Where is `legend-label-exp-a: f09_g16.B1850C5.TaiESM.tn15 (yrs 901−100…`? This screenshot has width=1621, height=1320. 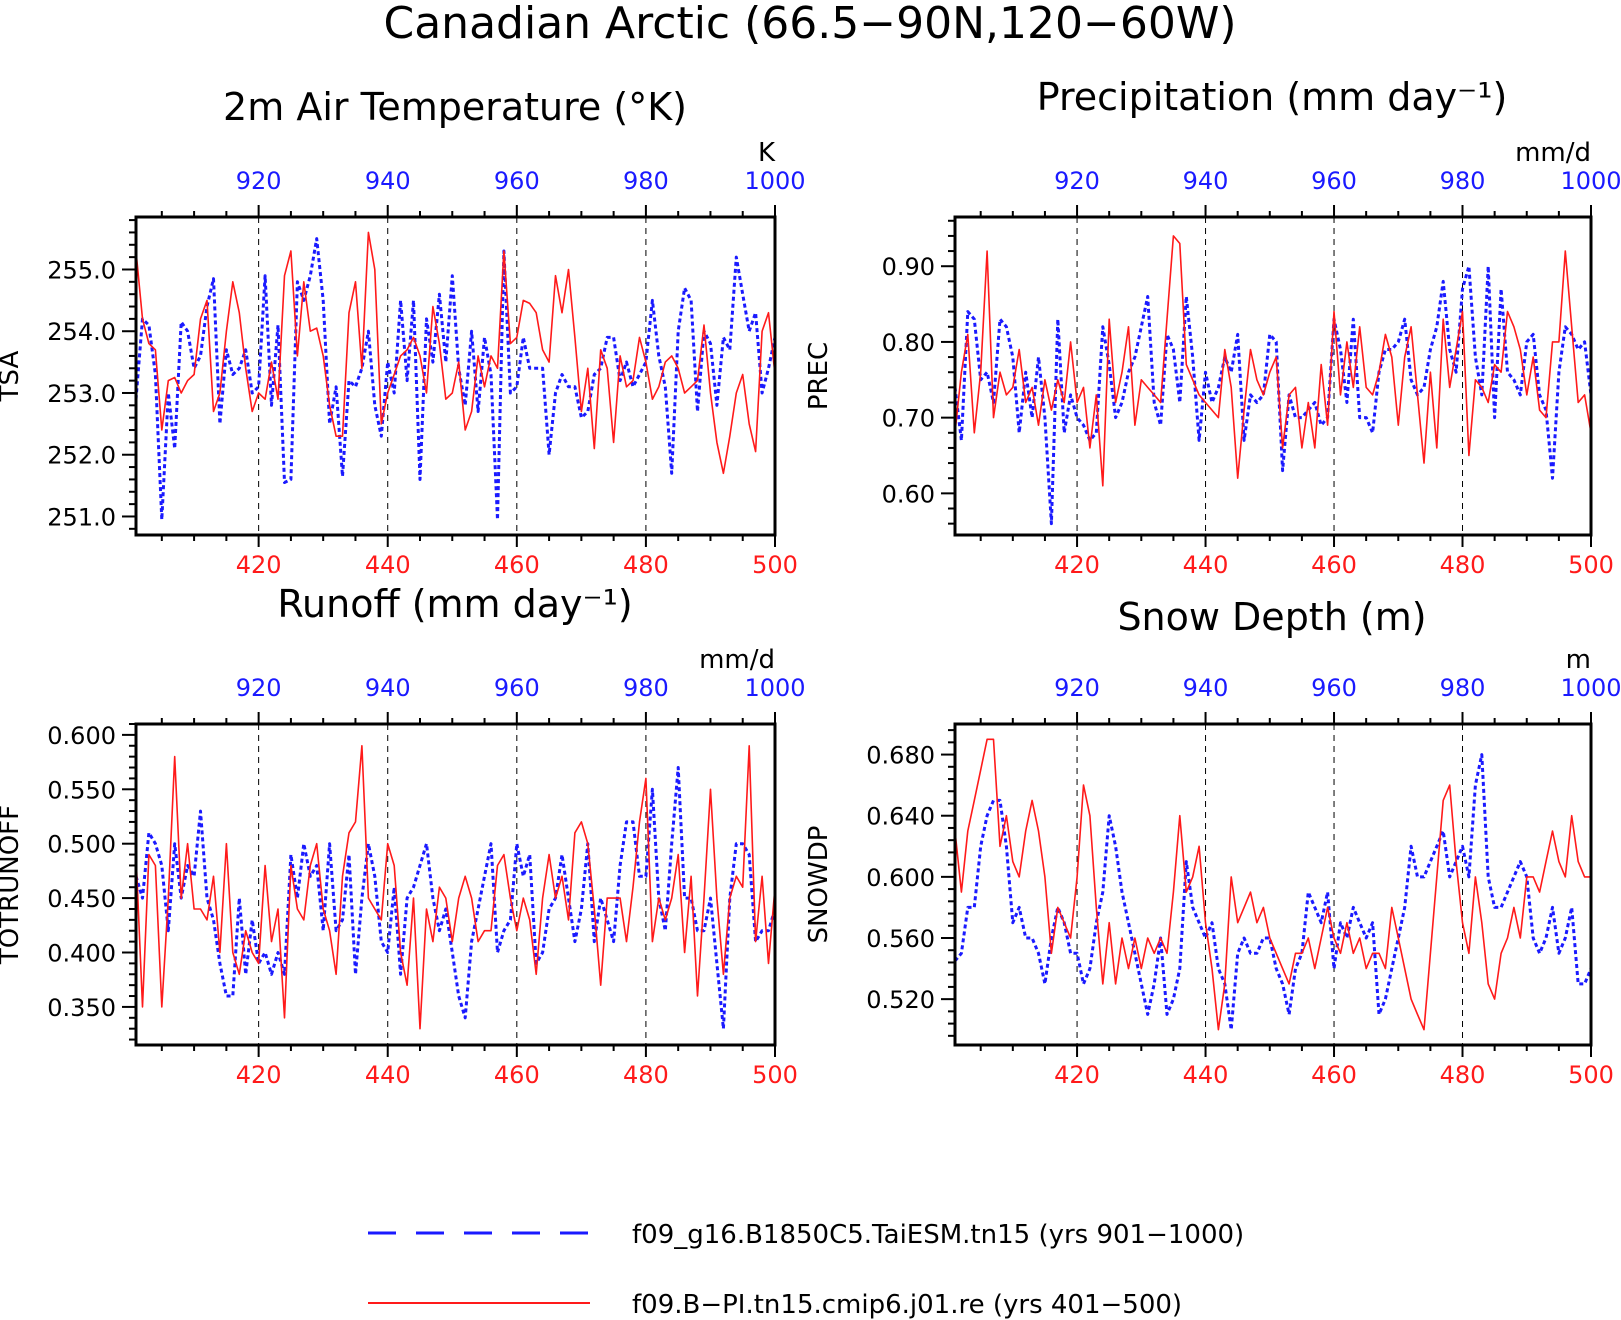 legend-label-exp-a: f09_g16.B1850C5.TaiESM.tn15 (yrs 901−100… is located at coordinates (938, 1235).